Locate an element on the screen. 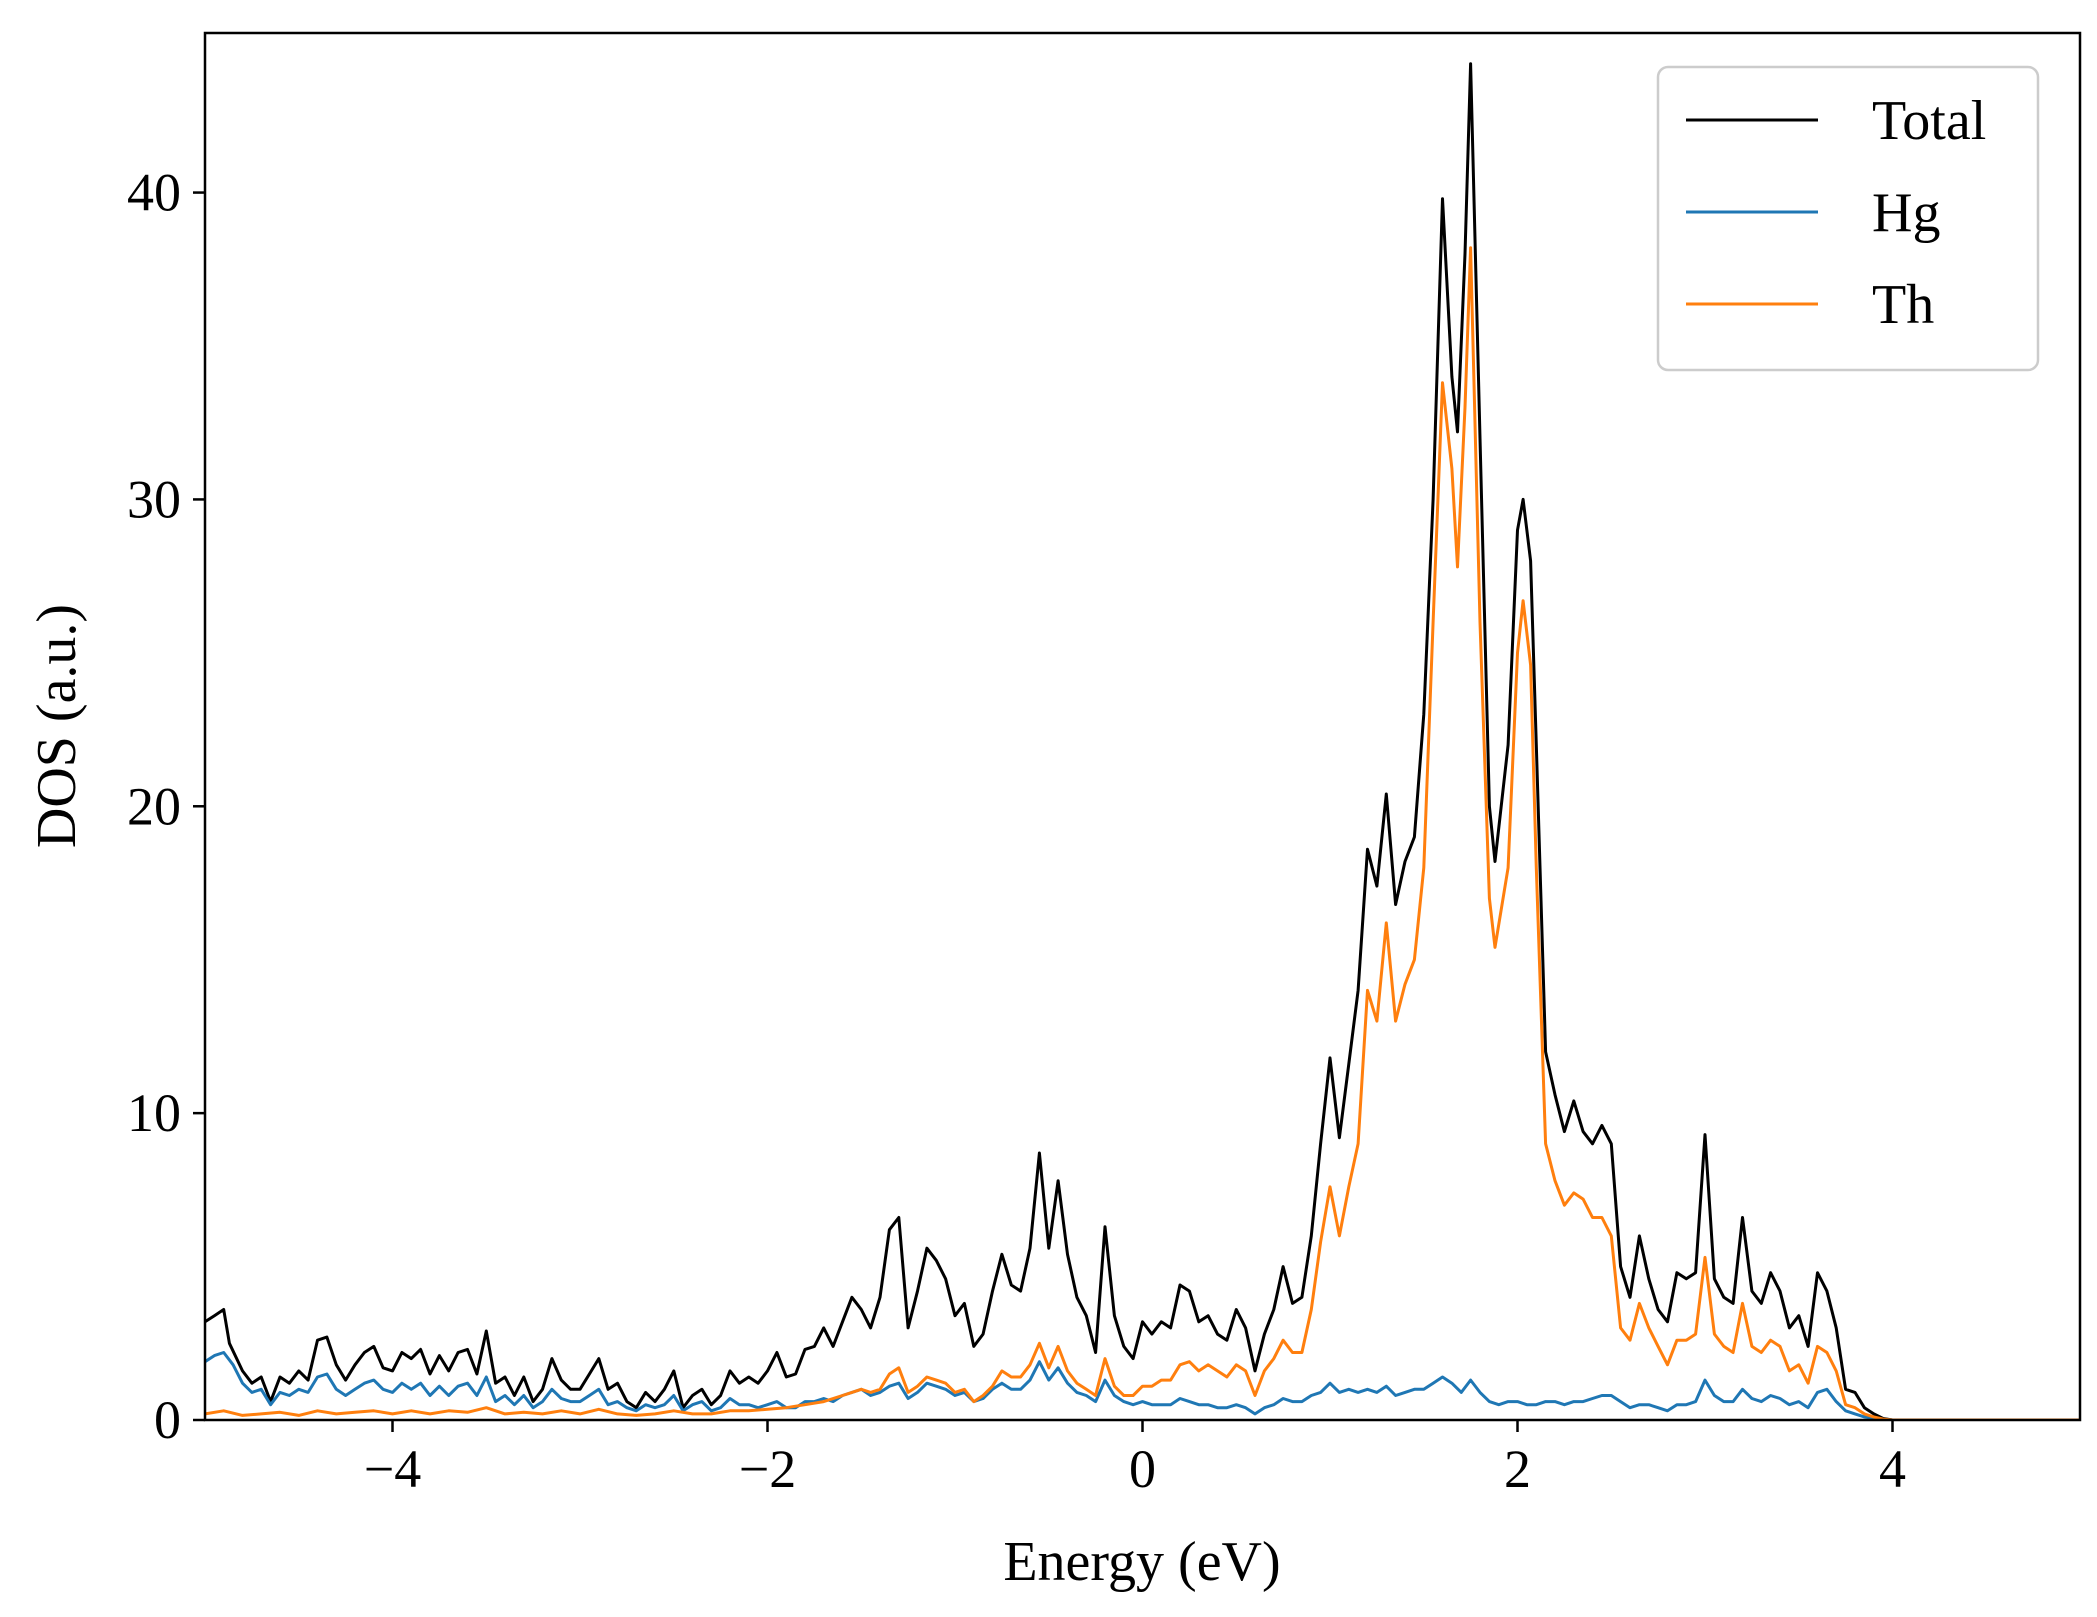 The height and width of the screenshot is (1617, 2097). x-axis-label: Energy (eV) is located at coordinates (1141, 1562).